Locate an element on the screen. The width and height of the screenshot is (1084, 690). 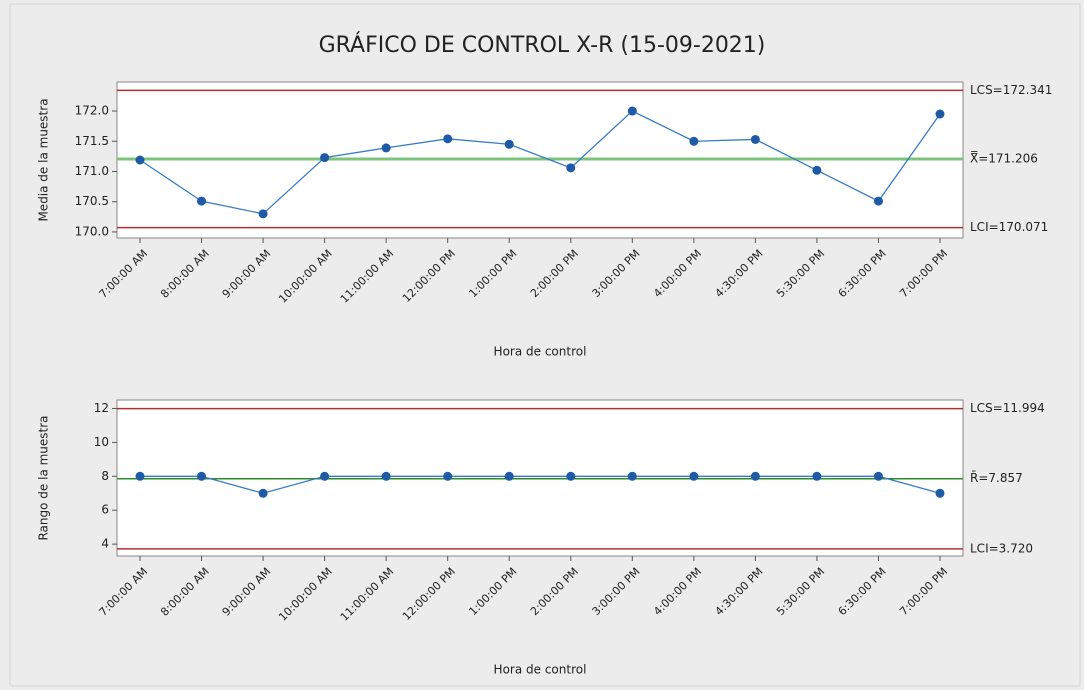
control-limit-label: LCI=170.071 is located at coordinates (1009, 227).